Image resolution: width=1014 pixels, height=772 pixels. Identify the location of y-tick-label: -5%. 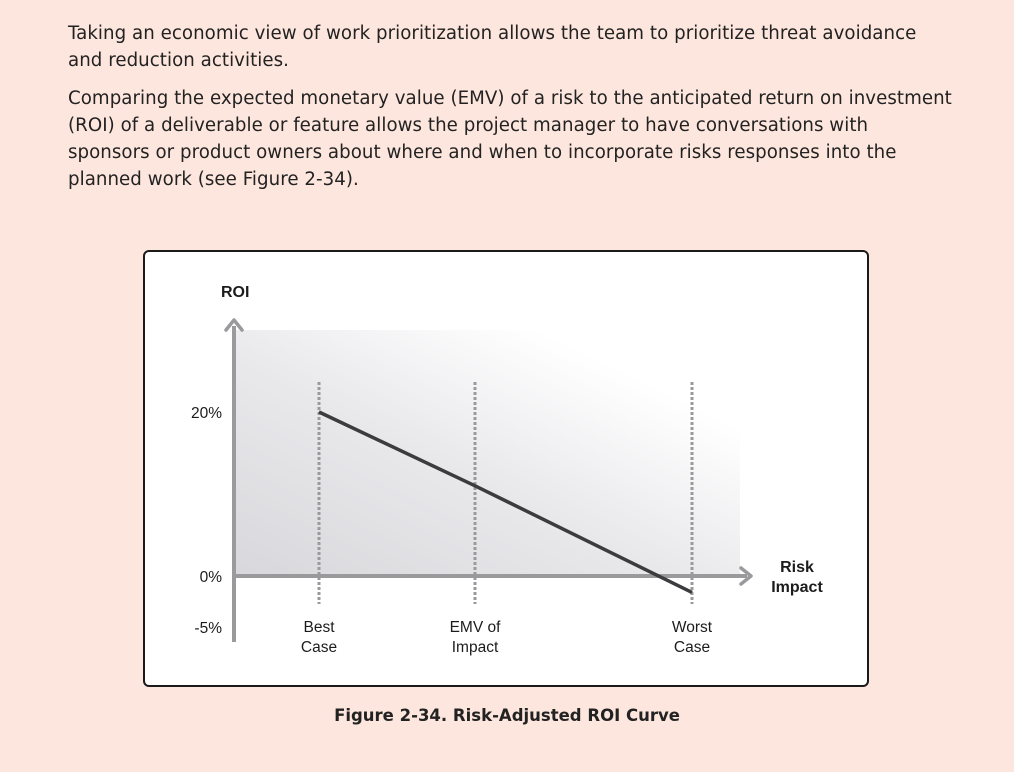
(208, 628).